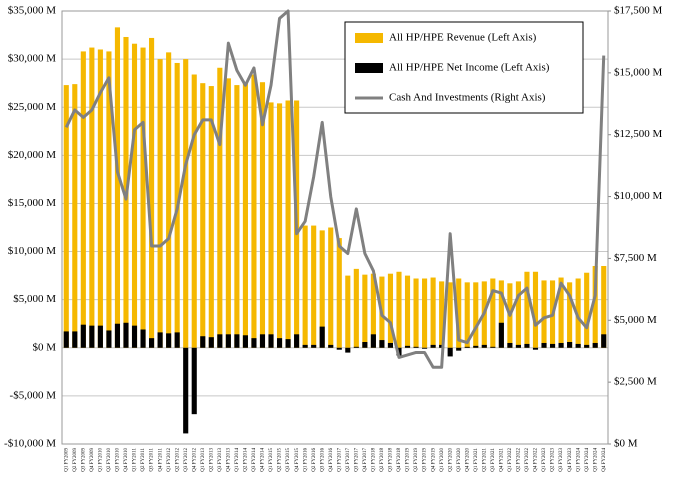 The width and height of the screenshot is (676, 500). Describe the element at coordinates (34, 299) in the screenshot. I see `y-tick-label: $5,000 M` at that location.